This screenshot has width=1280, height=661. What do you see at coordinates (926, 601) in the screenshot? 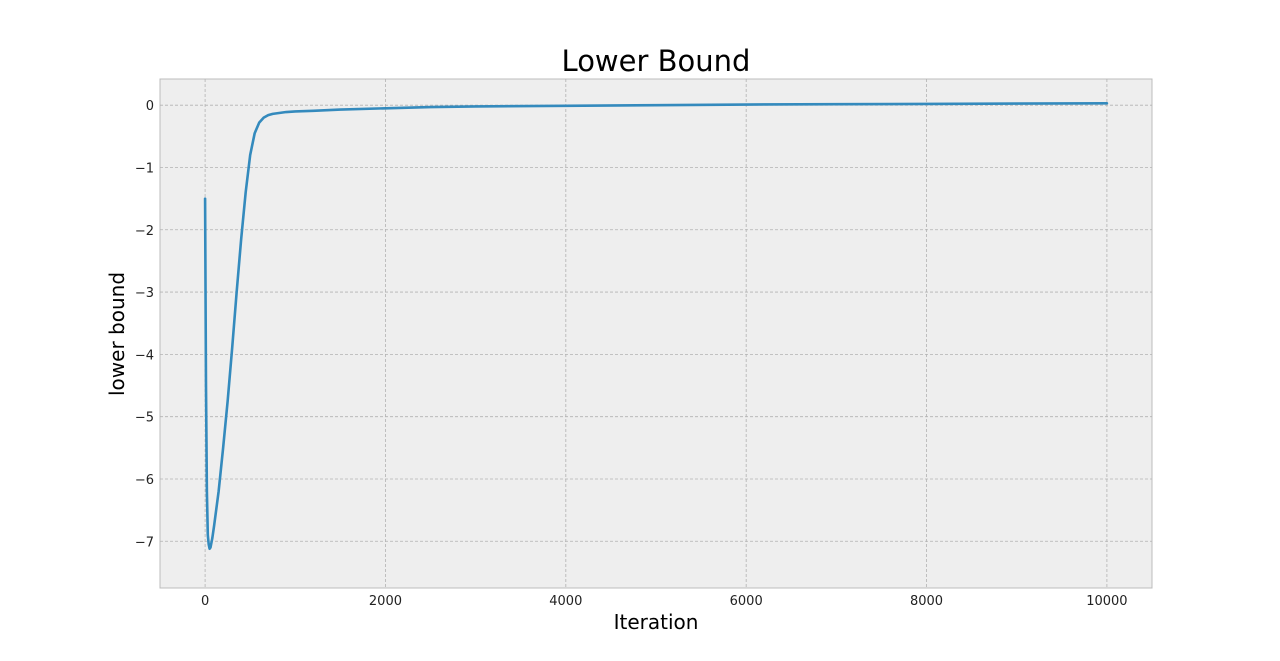
I see `x-tick-label: 8000` at bounding box center [926, 601].